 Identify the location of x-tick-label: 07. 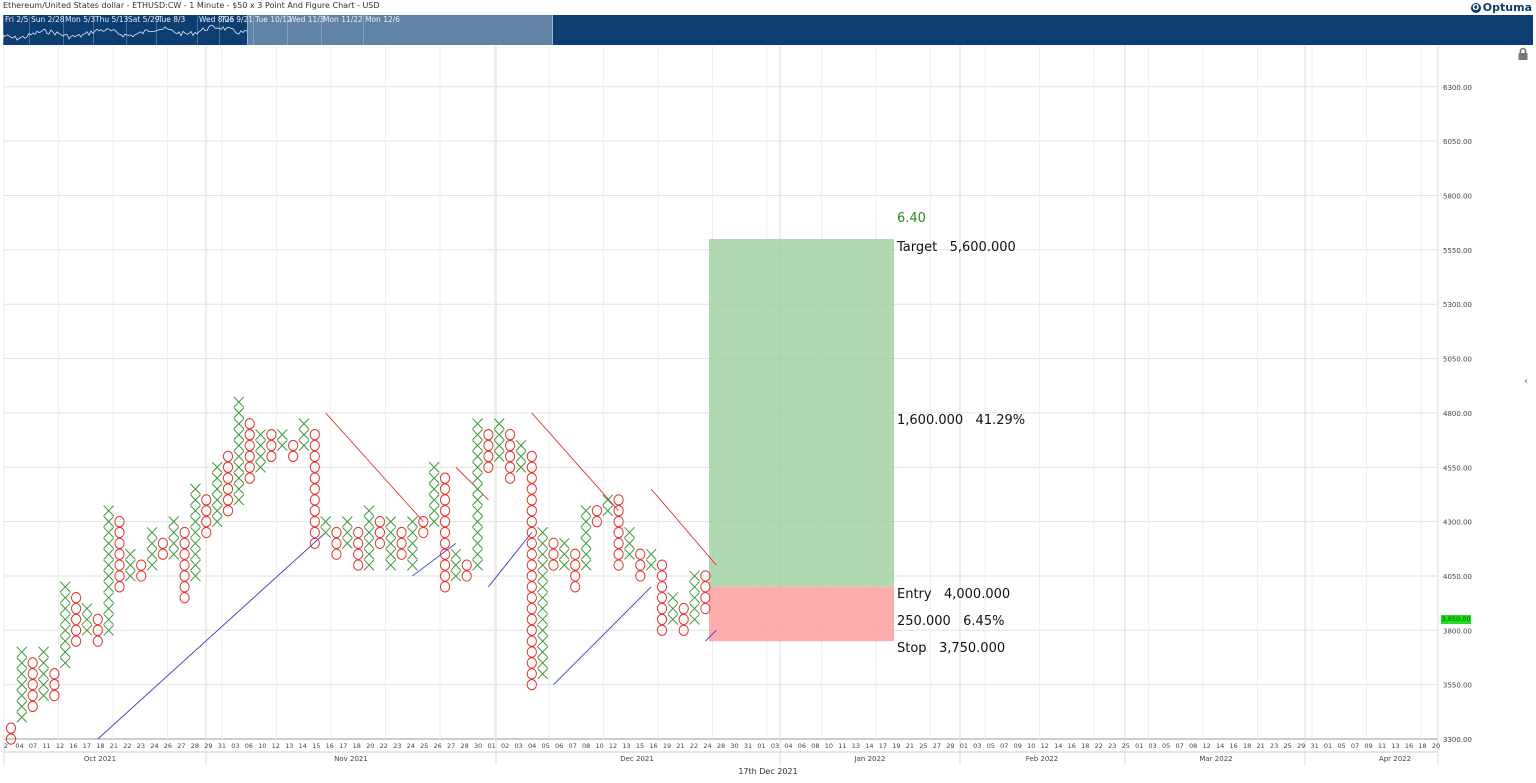
(1180, 746).